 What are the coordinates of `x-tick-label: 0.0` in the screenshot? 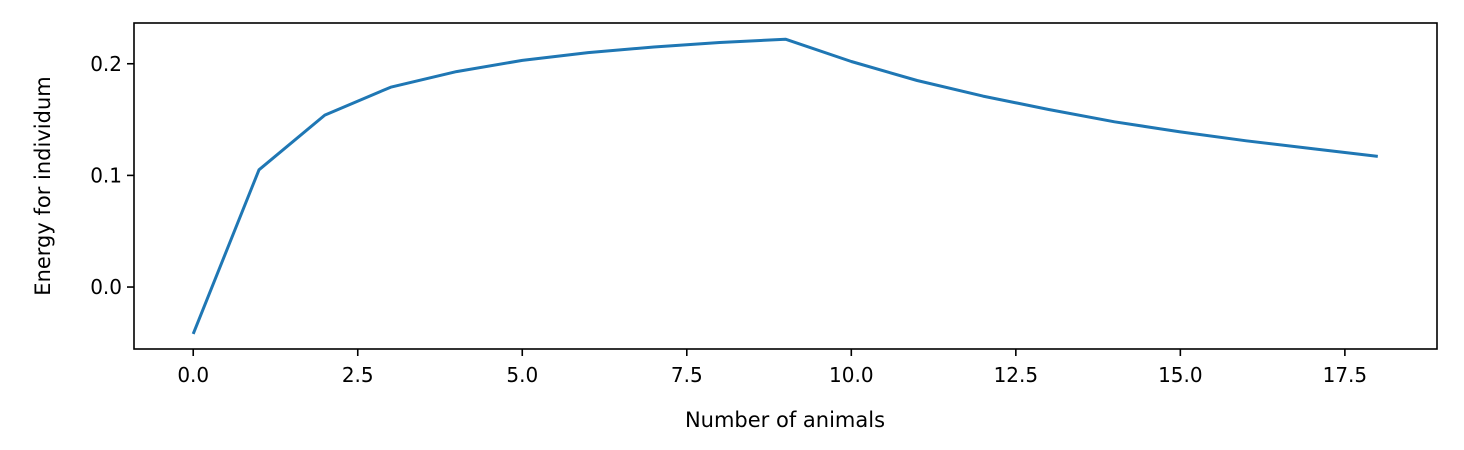 It's located at (193, 375).